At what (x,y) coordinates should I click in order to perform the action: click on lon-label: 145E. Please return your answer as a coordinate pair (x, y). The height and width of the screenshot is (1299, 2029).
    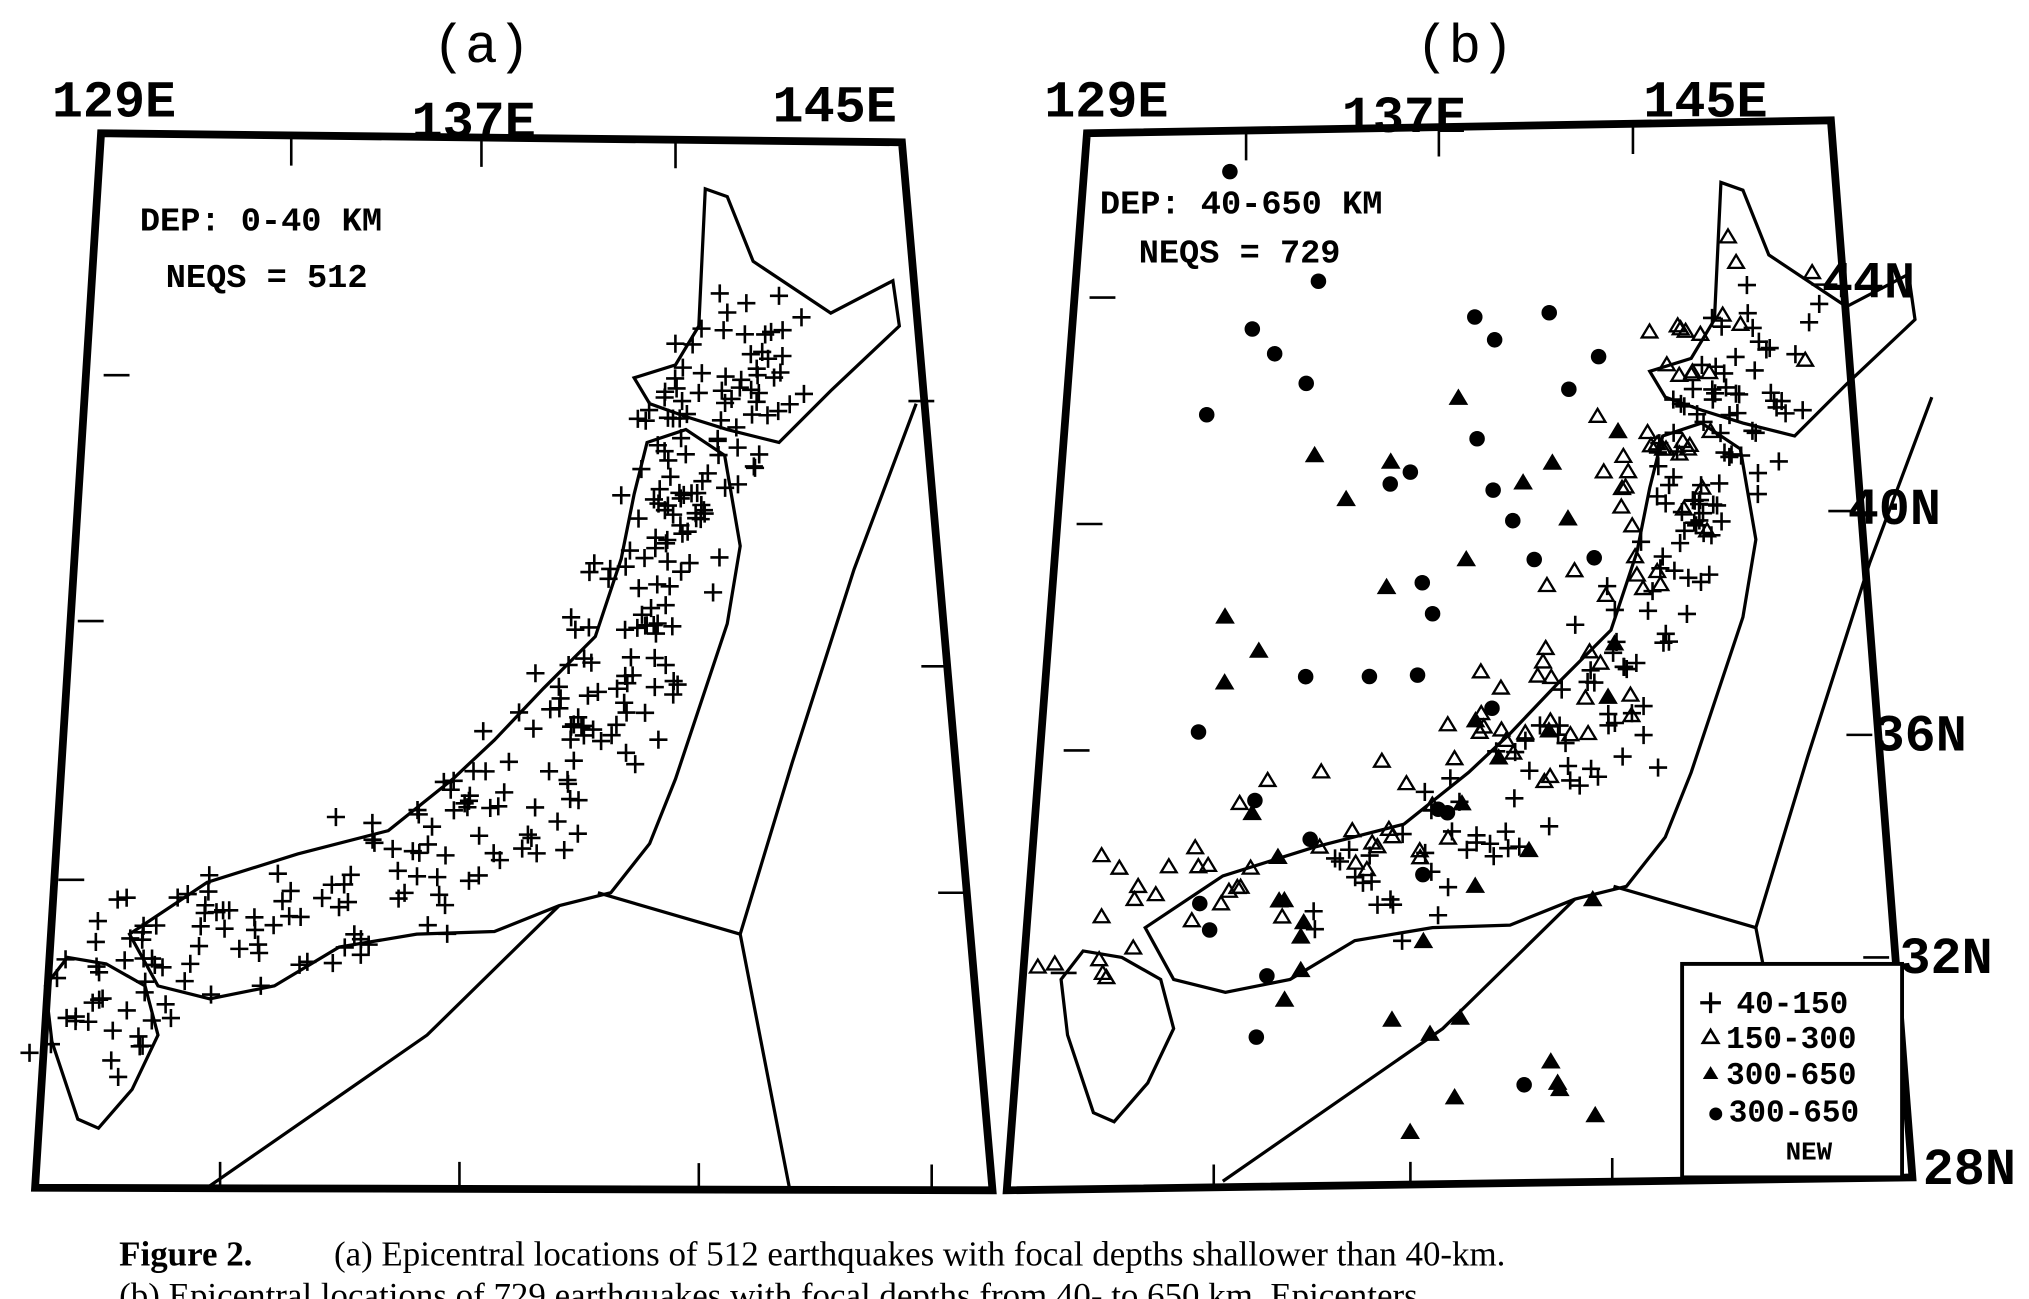
    Looking at the image, I should click on (1705, 102).